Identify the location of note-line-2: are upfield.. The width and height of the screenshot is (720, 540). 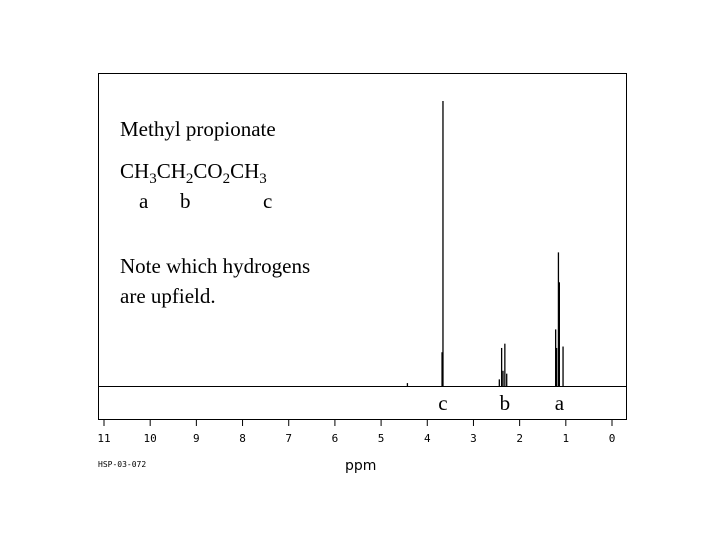
(168, 296).